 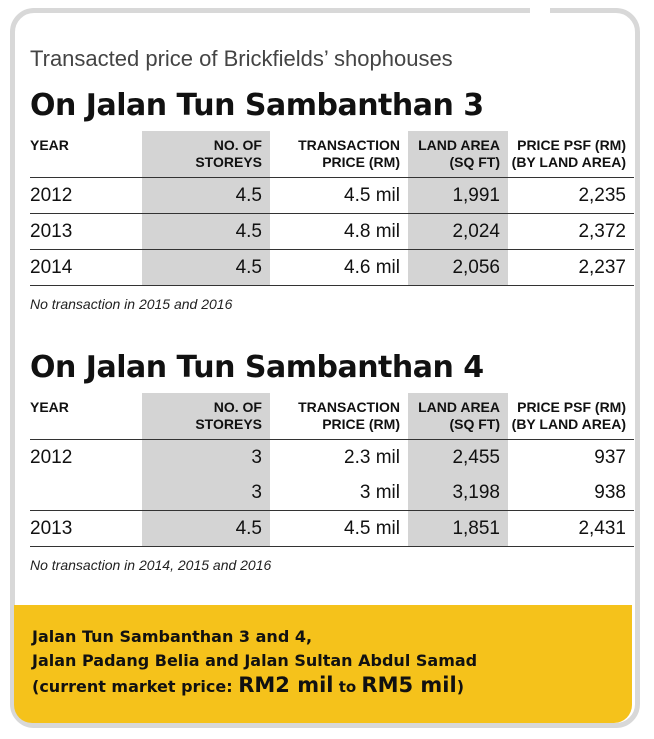 I want to click on frame-gap, so click(x=540, y=7).